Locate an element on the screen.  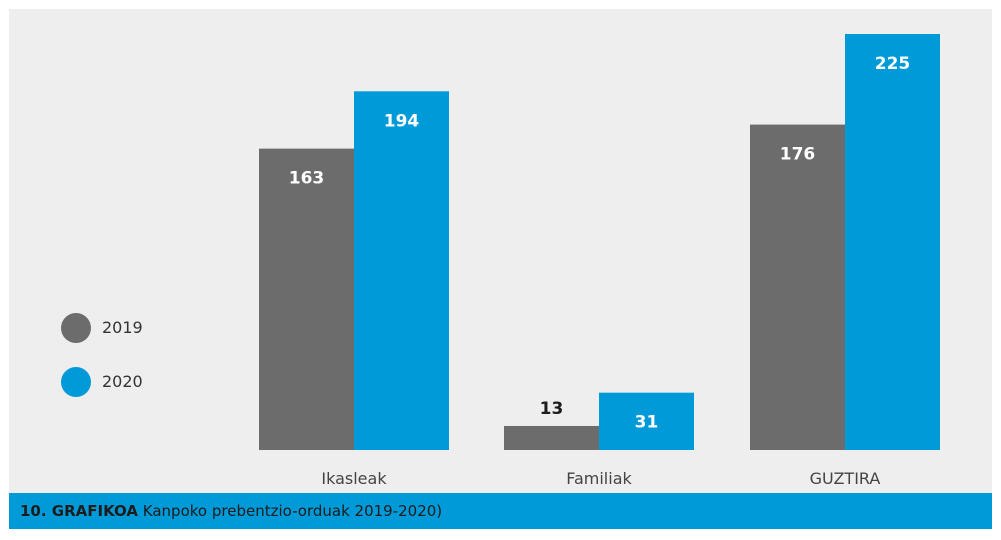
category-label-guztira: GUZTIRA is located at coordinates (845, 478).